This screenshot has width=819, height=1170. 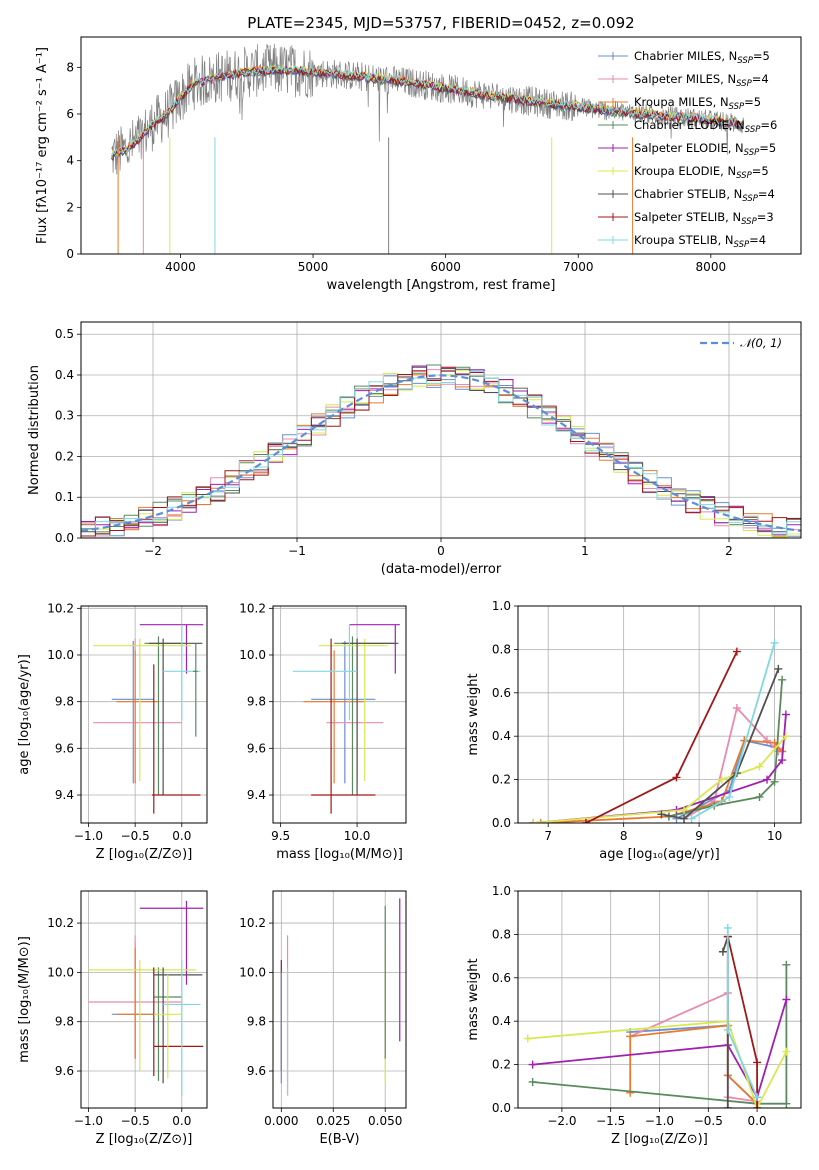 What do you see at coordinates (339, 1139) in the screenshot?
I see `x-axis-label: E(B-V)` at bounding box center [339, 1139].